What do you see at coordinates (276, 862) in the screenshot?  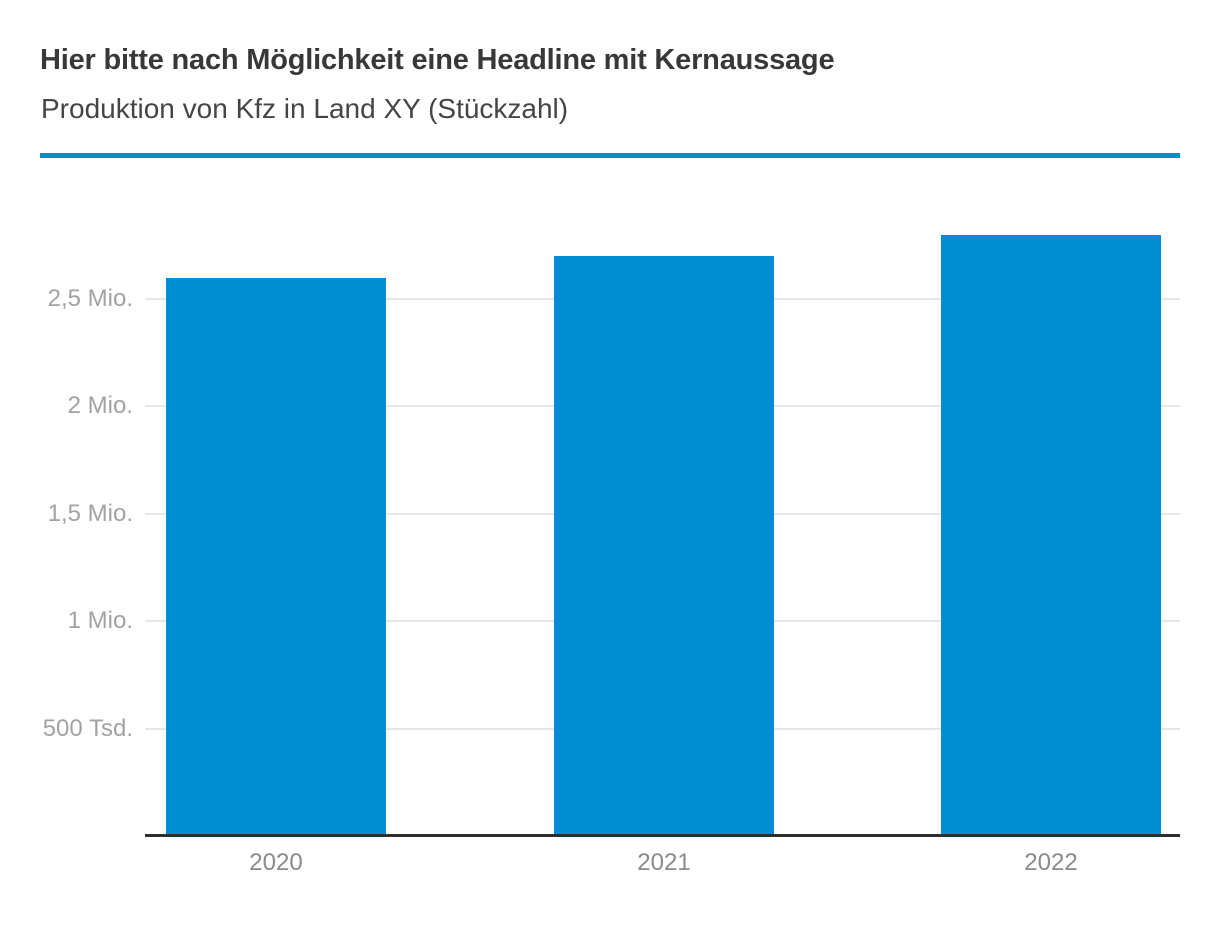 I see `x-axis-tick-label: 2020` at bounding box center [276, 862].